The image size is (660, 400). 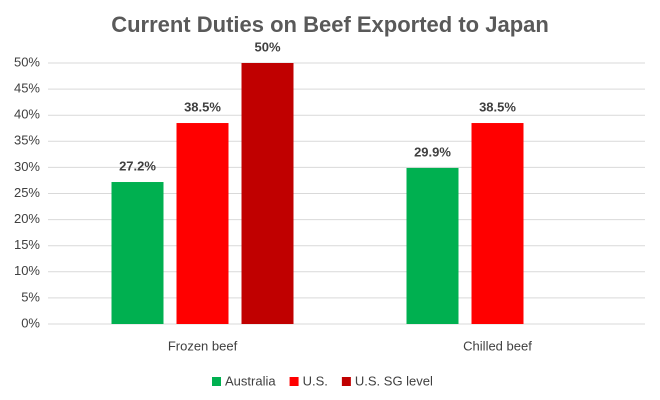 What do you see at coordinates (250, 380) in the screenshot?
I see `legend-label: Australia` at bounding box center [250, 380].